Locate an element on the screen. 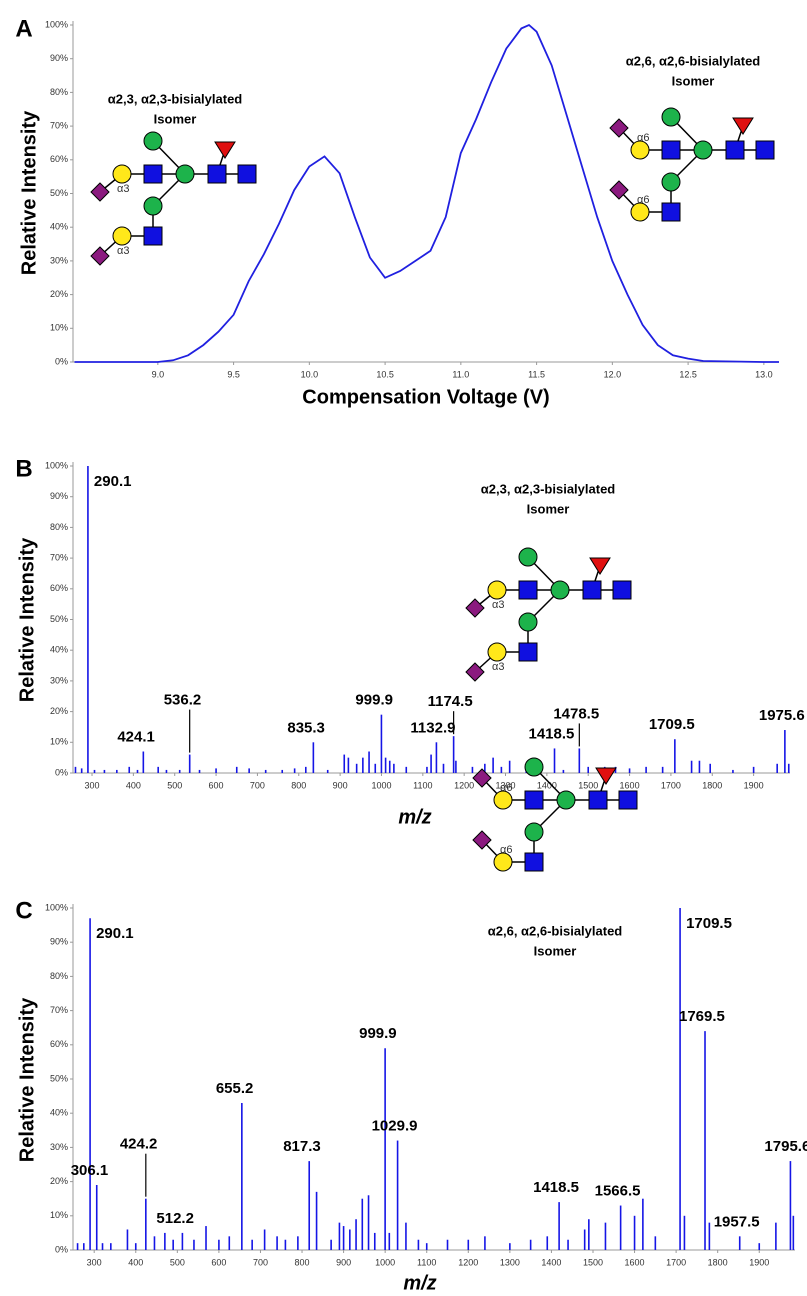 Image resolution: width=807 pixels, height=1296 pixels. y-tick-label: 20% is located at coordinates (59, 294).